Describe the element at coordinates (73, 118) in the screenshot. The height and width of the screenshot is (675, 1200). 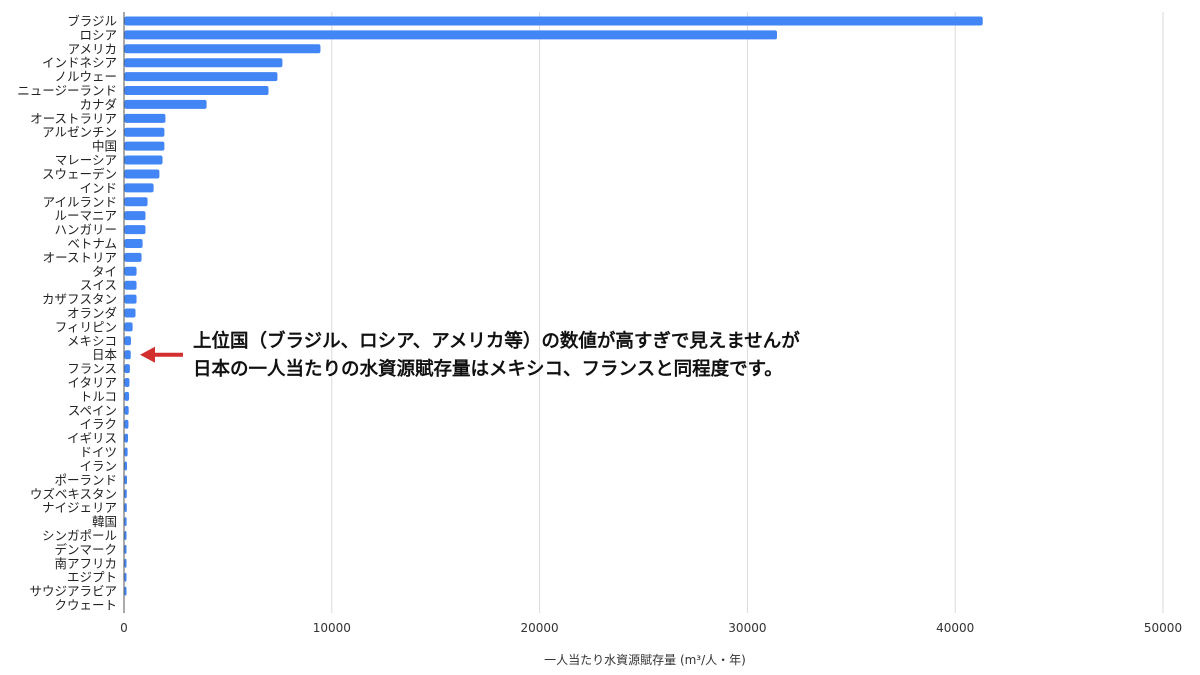
I see `category-label: オーストラリア` at that location.